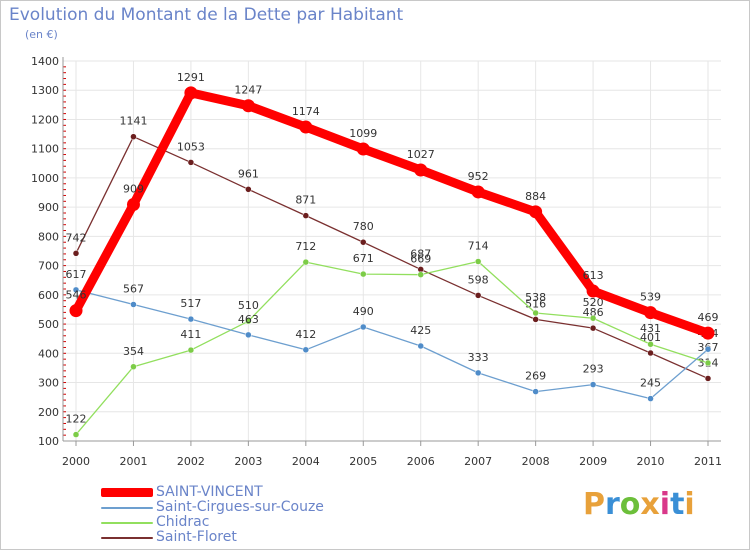  Describe the element at coordinates (48, 236) in the screenshot. I see `y-tick-label: 800` at that location.